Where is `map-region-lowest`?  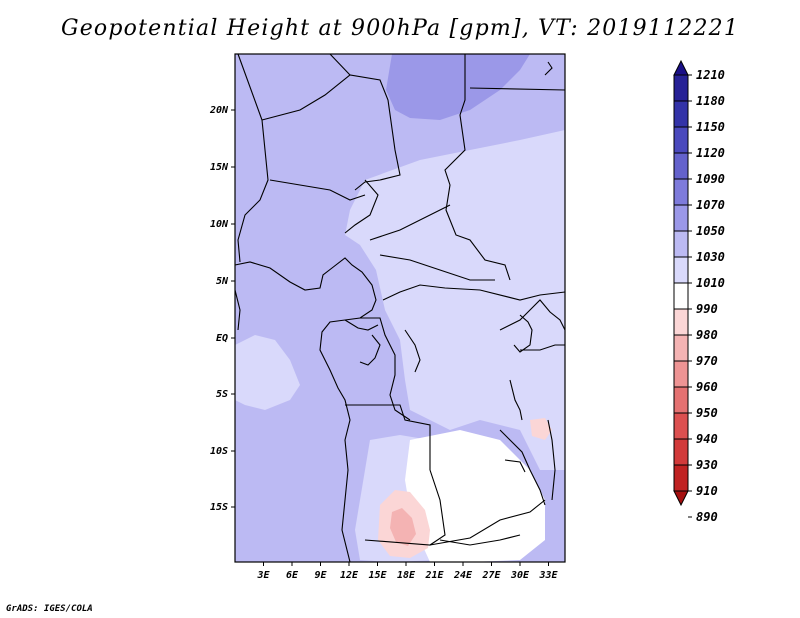 map-region-lowest is located at coordinates (403, 527).